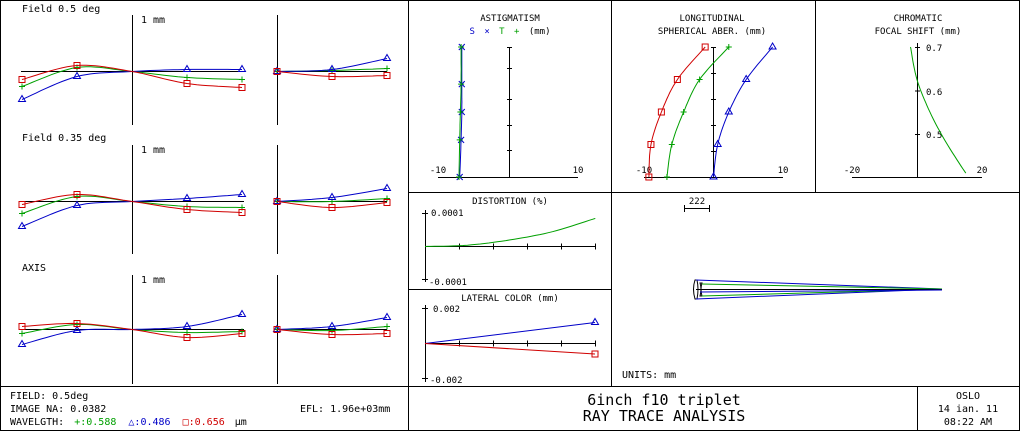 Image resolution: width=1020 pixels, height=431 pixels. I want to click on footer-wavelength: WAVELGTH: +:0.588 △:0.486 □:0.656 μm, so click(128, 422).